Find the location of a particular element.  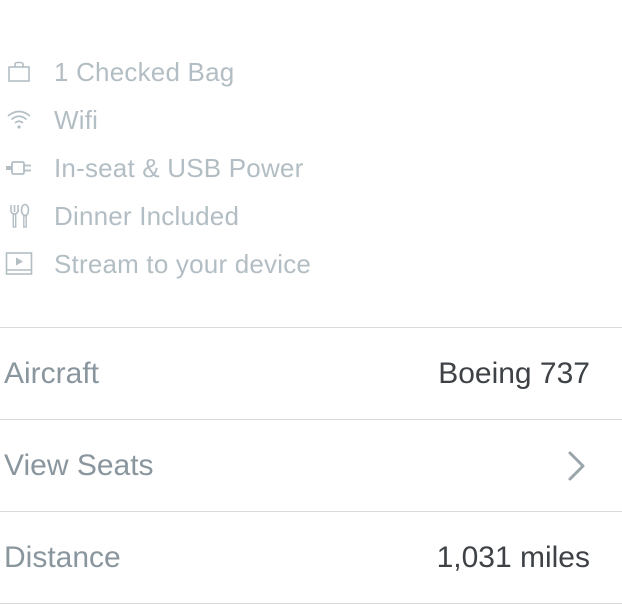

amenity-checked-bag: 1 Checked Bag is located at coordinates (311, 72).